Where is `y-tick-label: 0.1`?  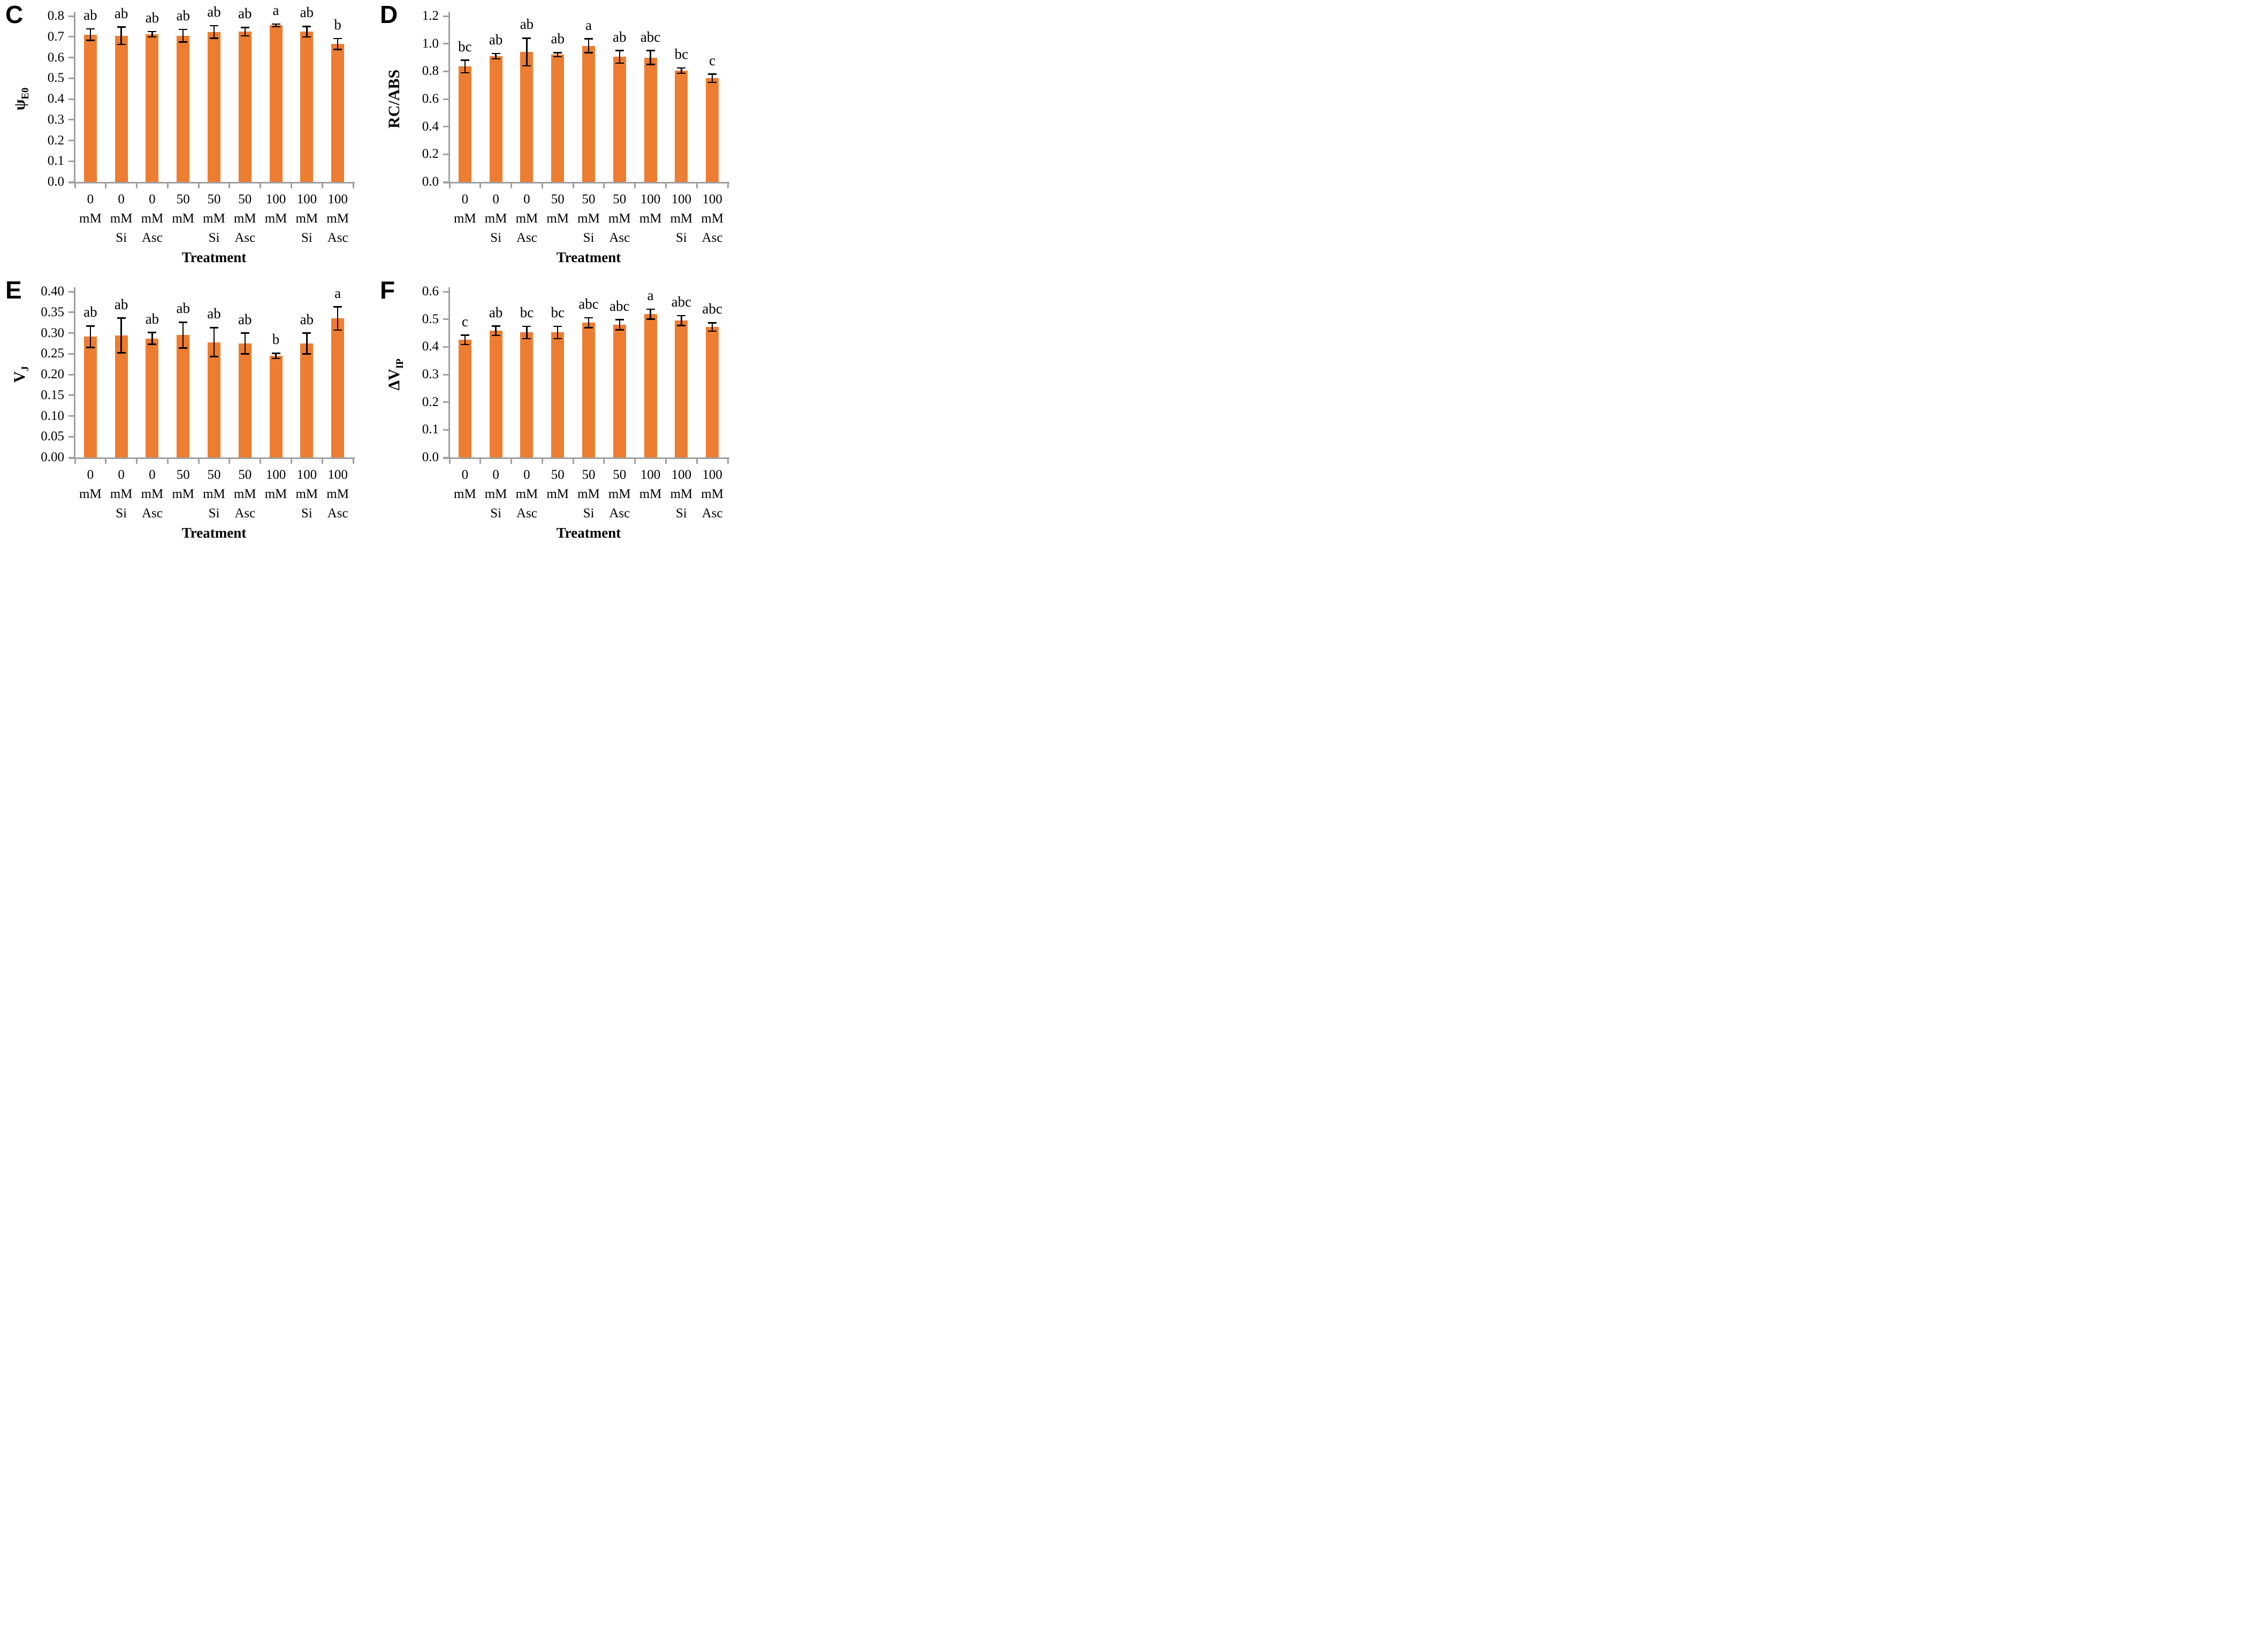 y-tick-label: 0.1 is located at coordinates (430, 429).